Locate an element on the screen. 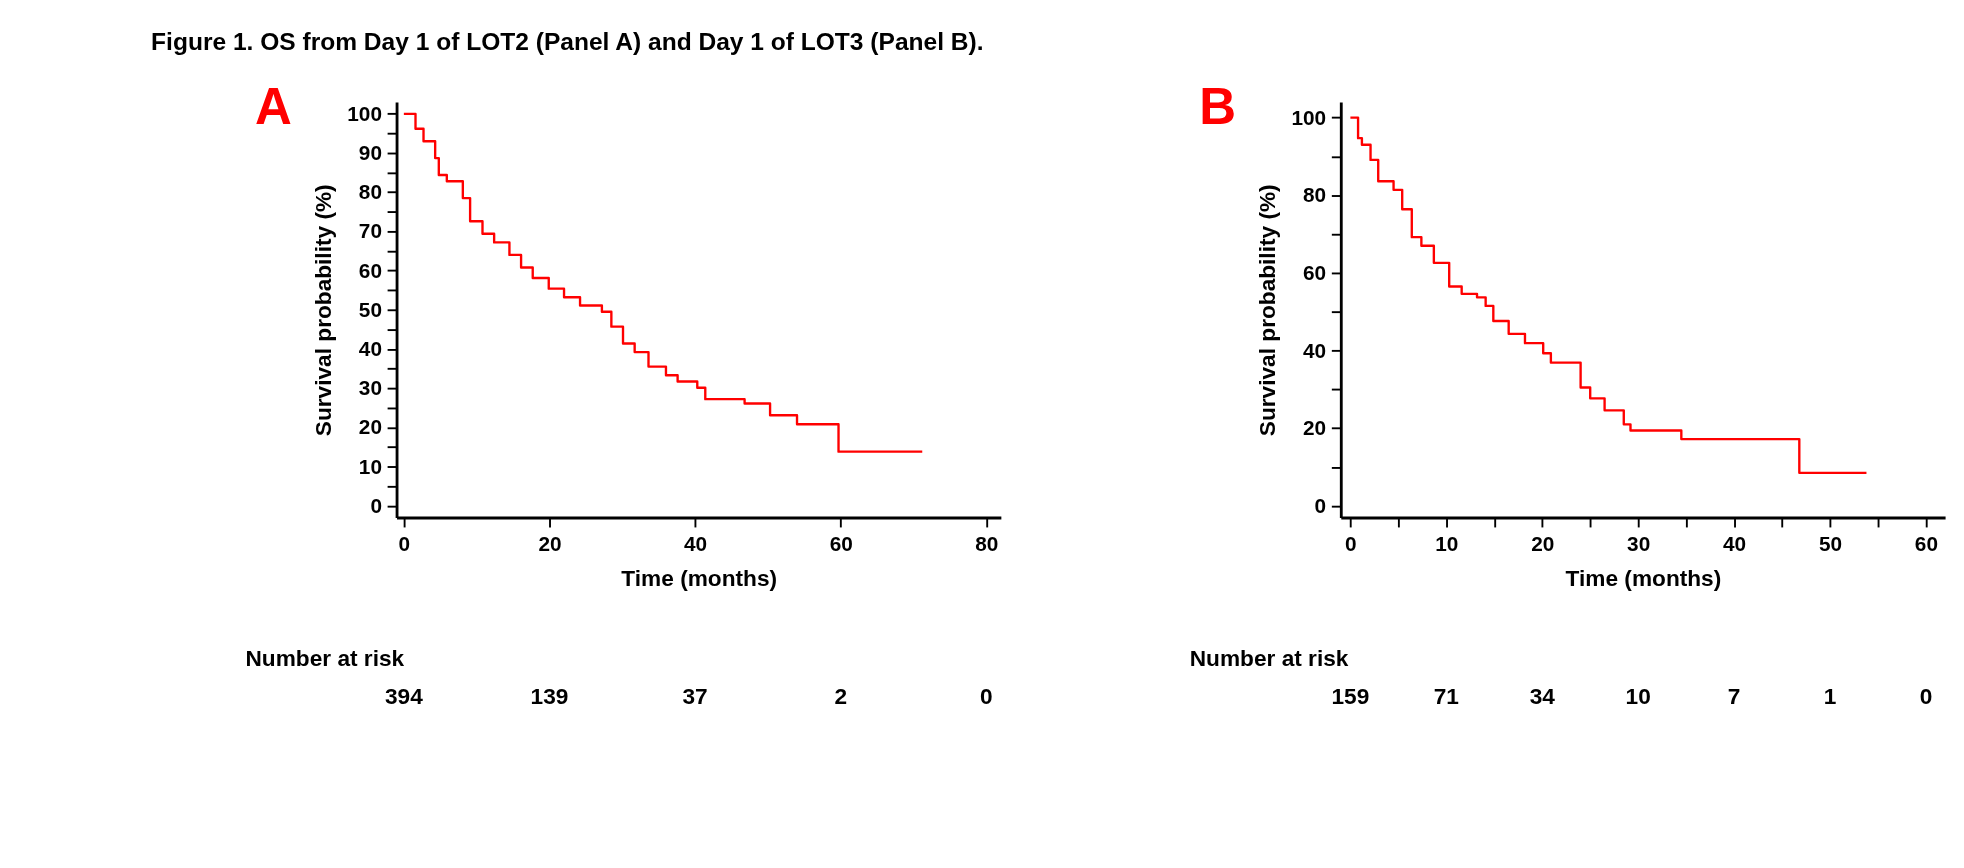 The height and width of the screenshot is (868, 1964). text: B is located at coordinates (1217, 106).